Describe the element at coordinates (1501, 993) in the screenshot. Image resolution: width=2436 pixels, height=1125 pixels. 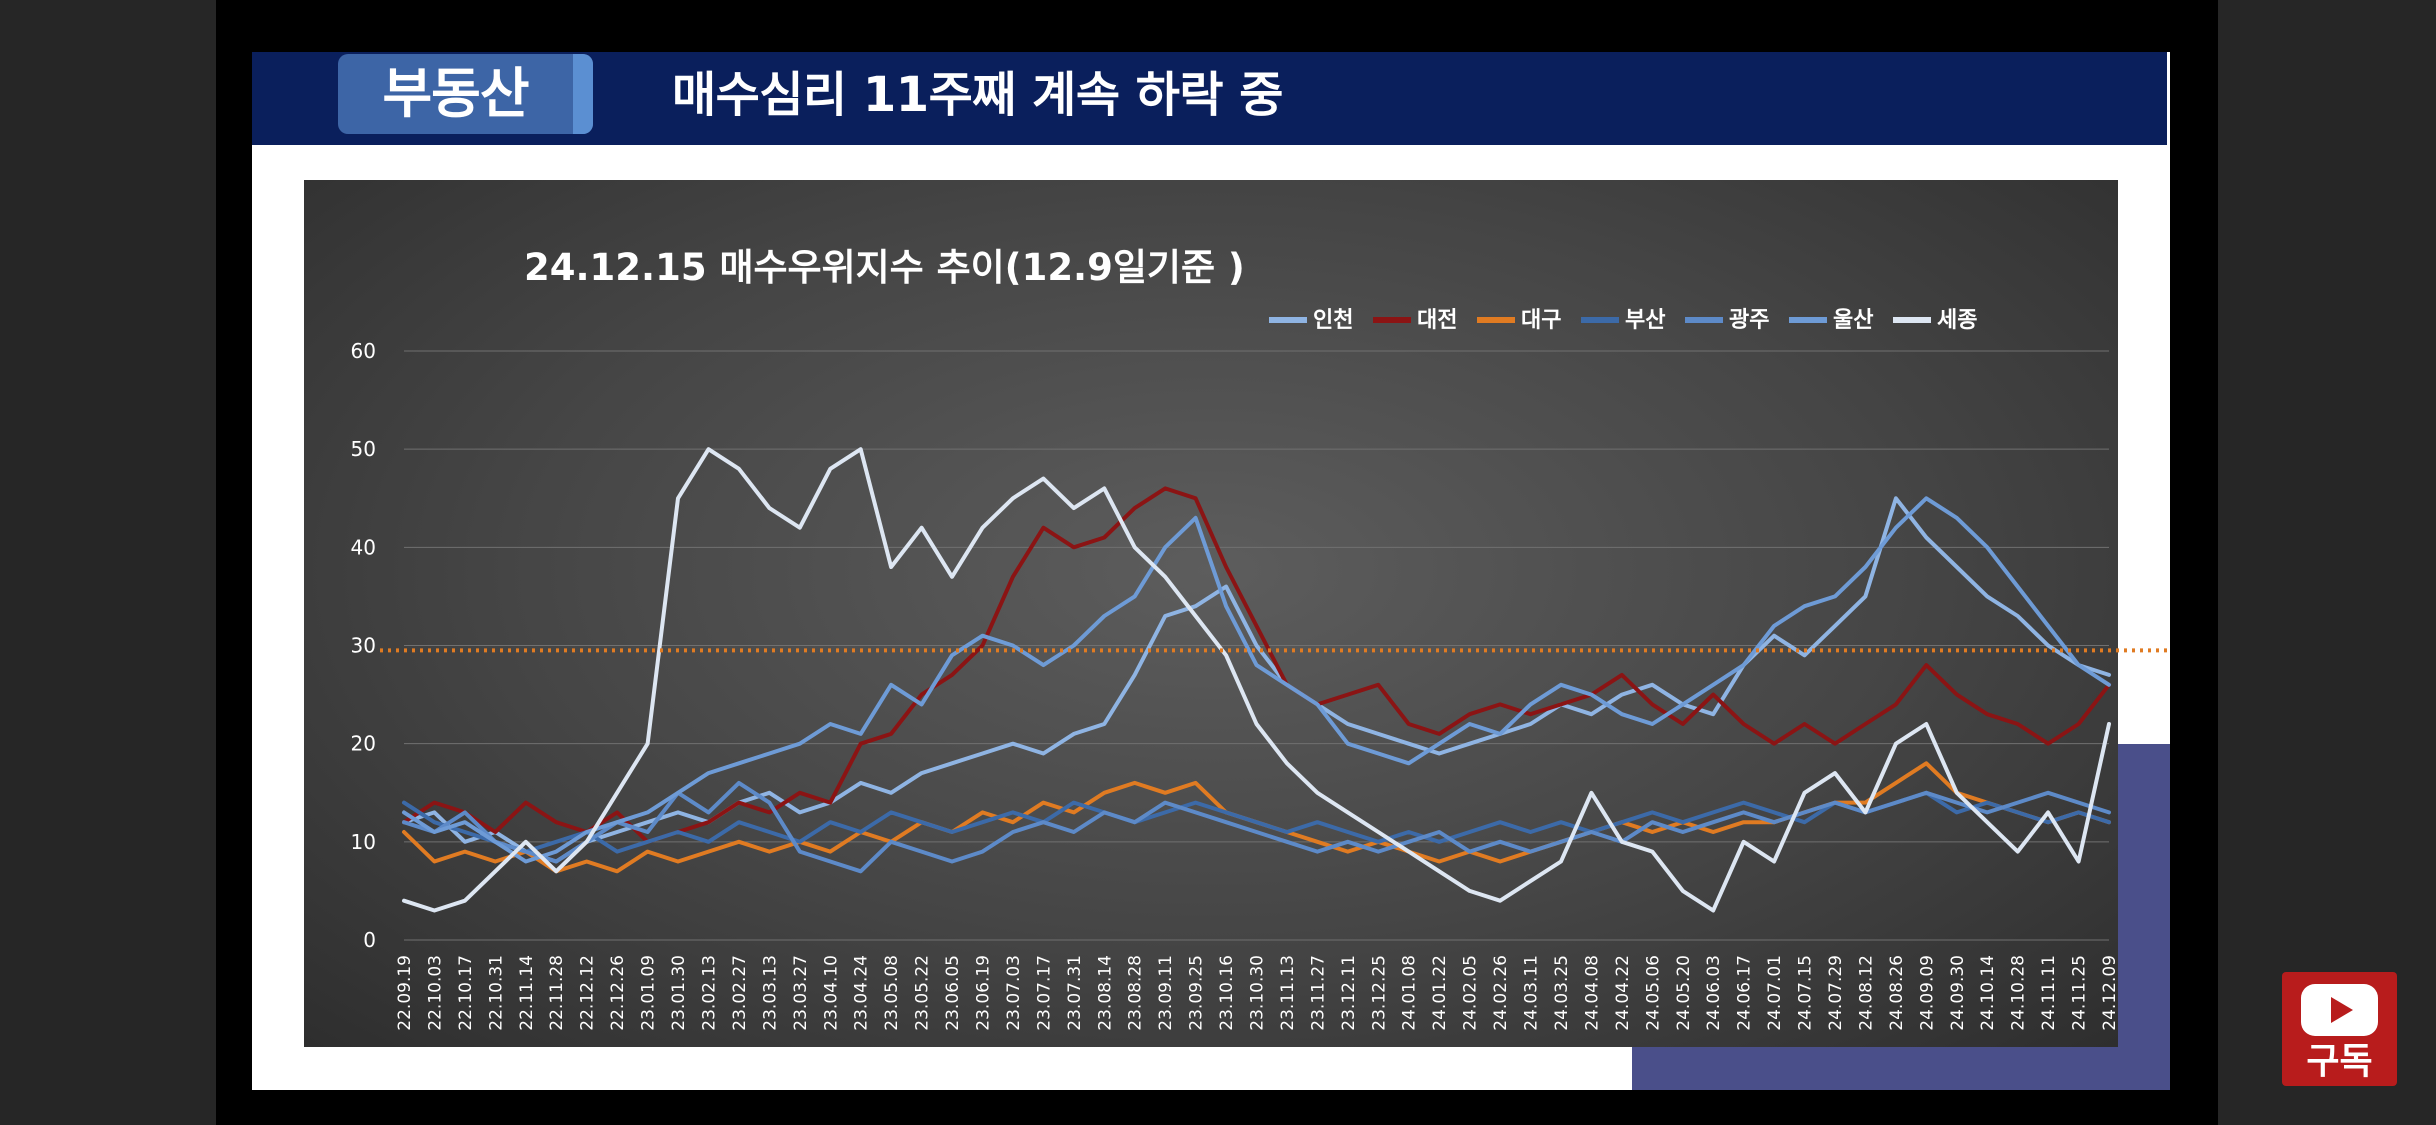
I see `x-tick-label: 24.02.26` at that location.